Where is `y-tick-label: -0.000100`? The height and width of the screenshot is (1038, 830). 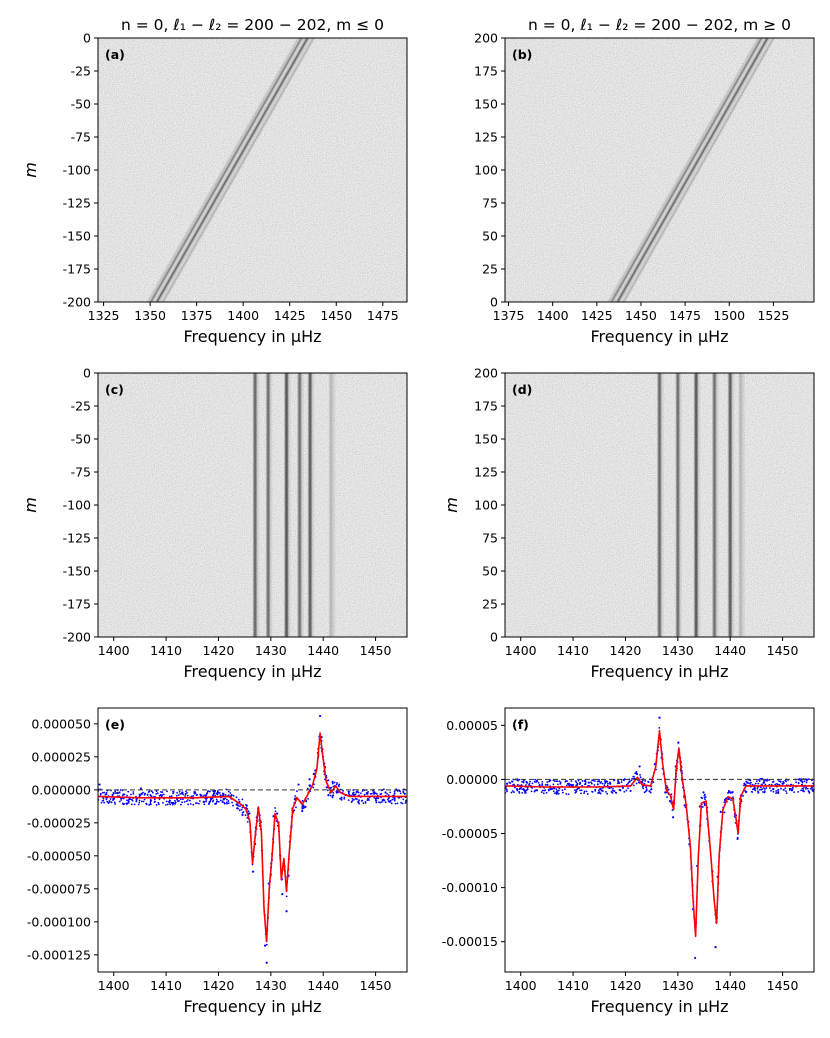
y-tick-label: -0.000100 is located at coordinates (59, 921).